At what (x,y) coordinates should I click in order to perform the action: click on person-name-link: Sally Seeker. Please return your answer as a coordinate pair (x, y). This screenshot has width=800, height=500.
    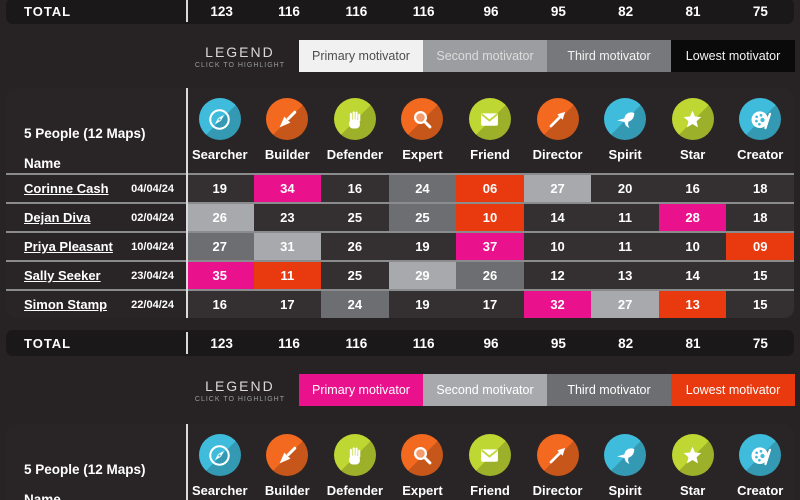
    Looking at the image, I should click on (62, 275).